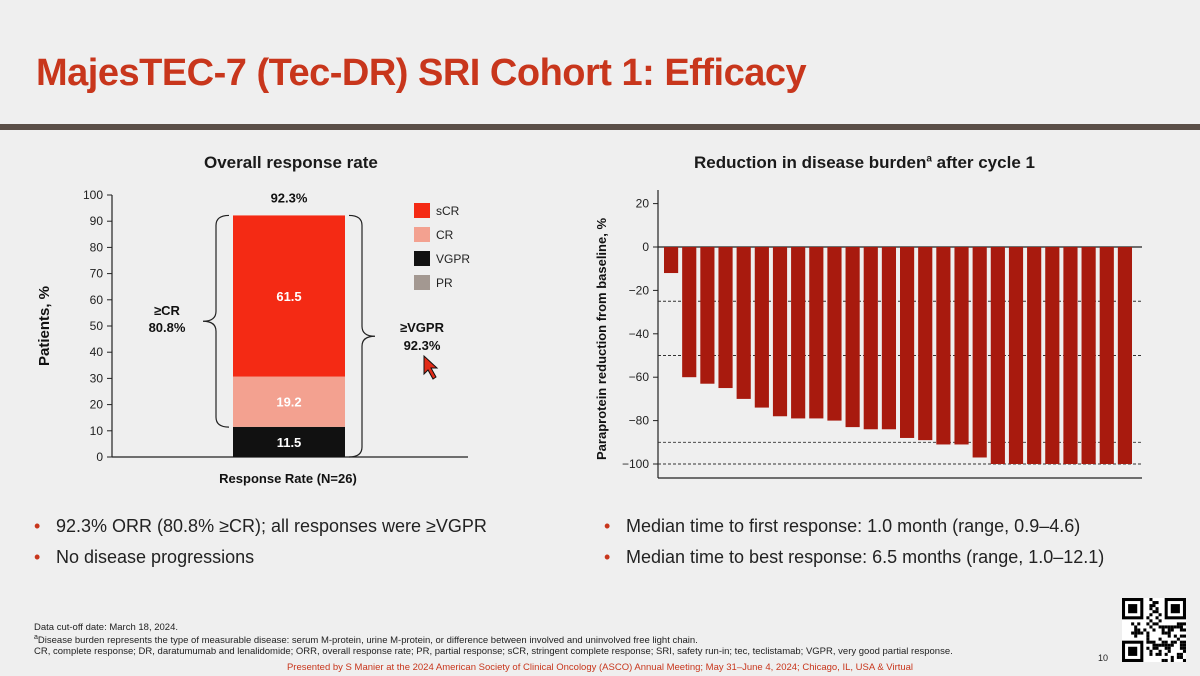  What do you see at coordinates (289, 197) in the screenshot?
I see `total-label: 92.3%` at bounding box center [289, 197].